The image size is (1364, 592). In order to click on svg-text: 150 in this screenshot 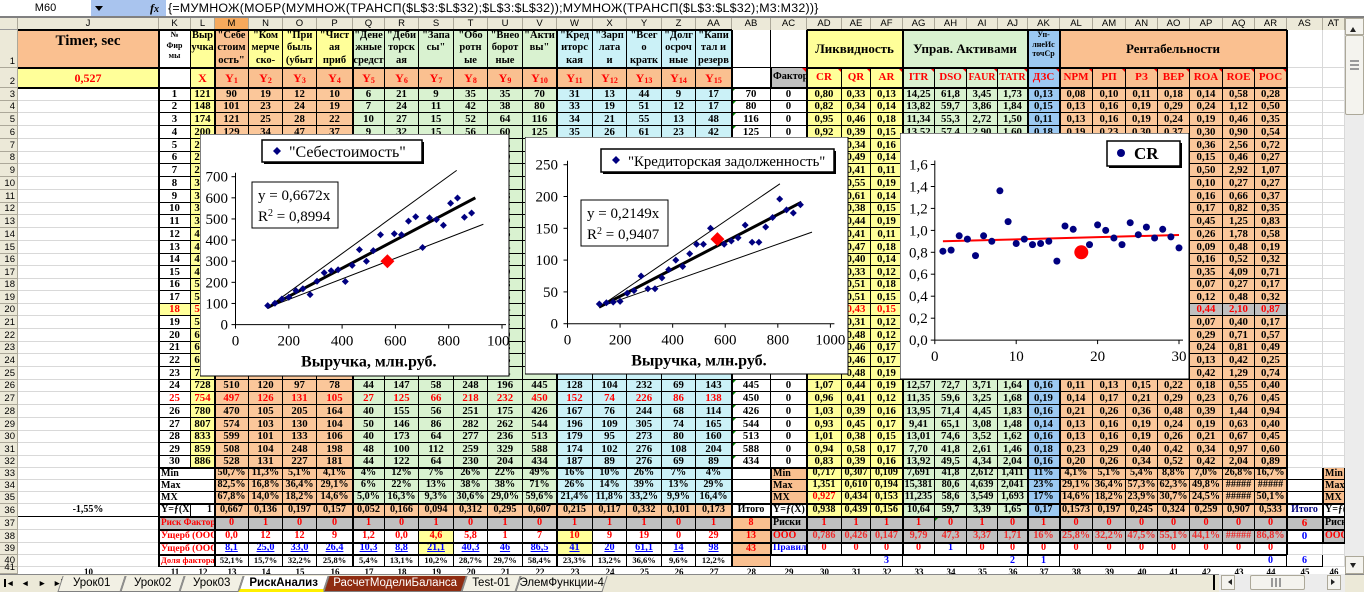, I will do `click(547, 229)`.